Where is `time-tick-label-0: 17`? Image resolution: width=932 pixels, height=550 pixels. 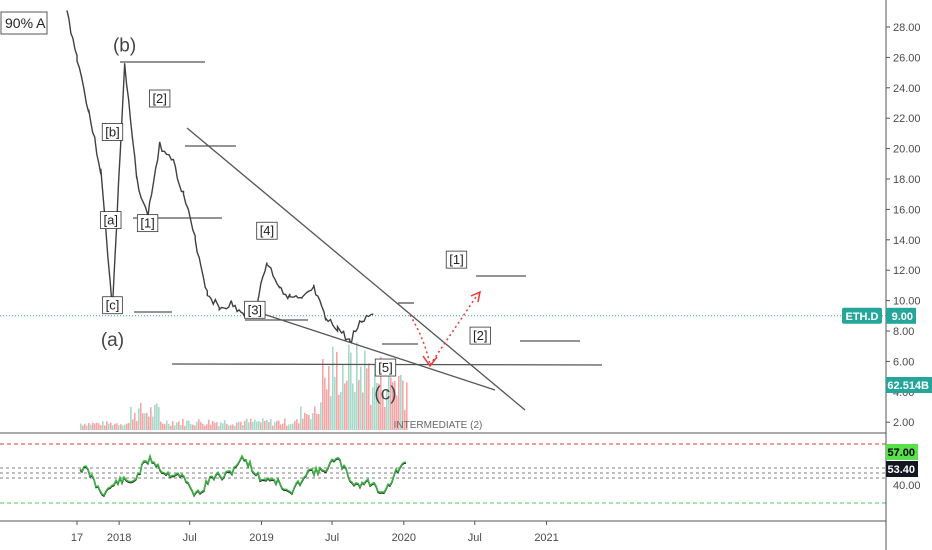 time-tick-label-0: 17 is located at coordinates (77, 538).